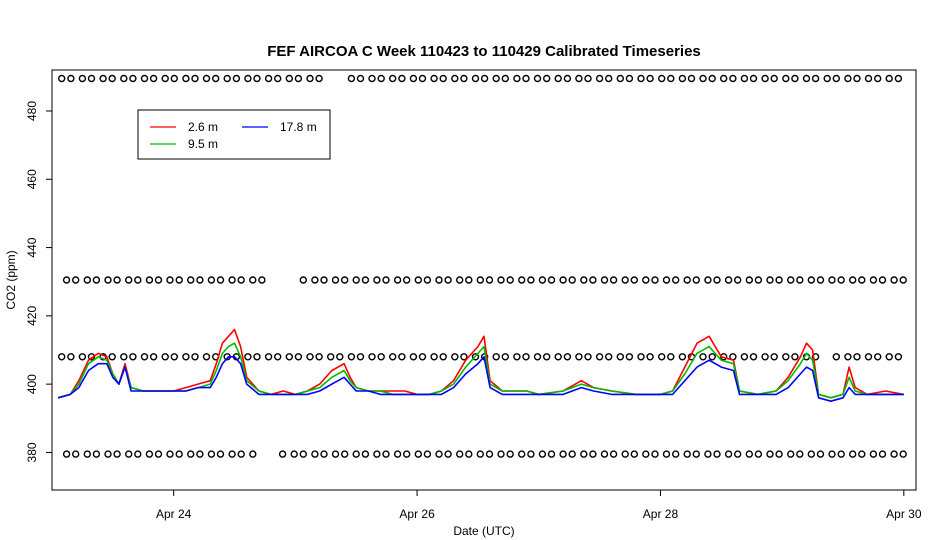 This screenshot has height=540, width=936. I want to click on y-axis-label: CO2 (ppm), so click(11, 279).